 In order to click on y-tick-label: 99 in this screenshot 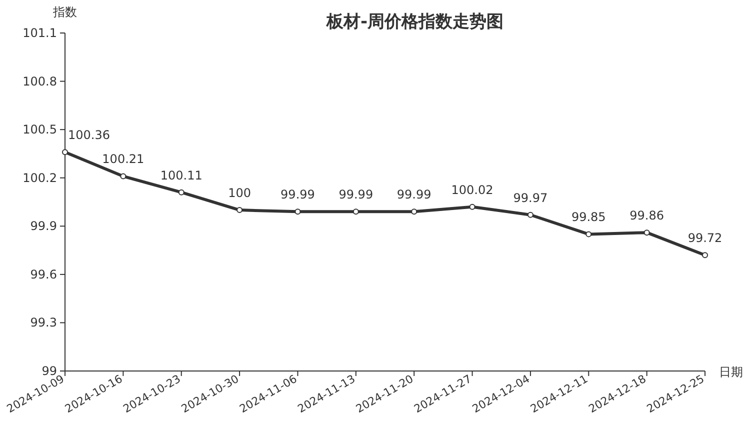, I will do `click(49, 371)`.